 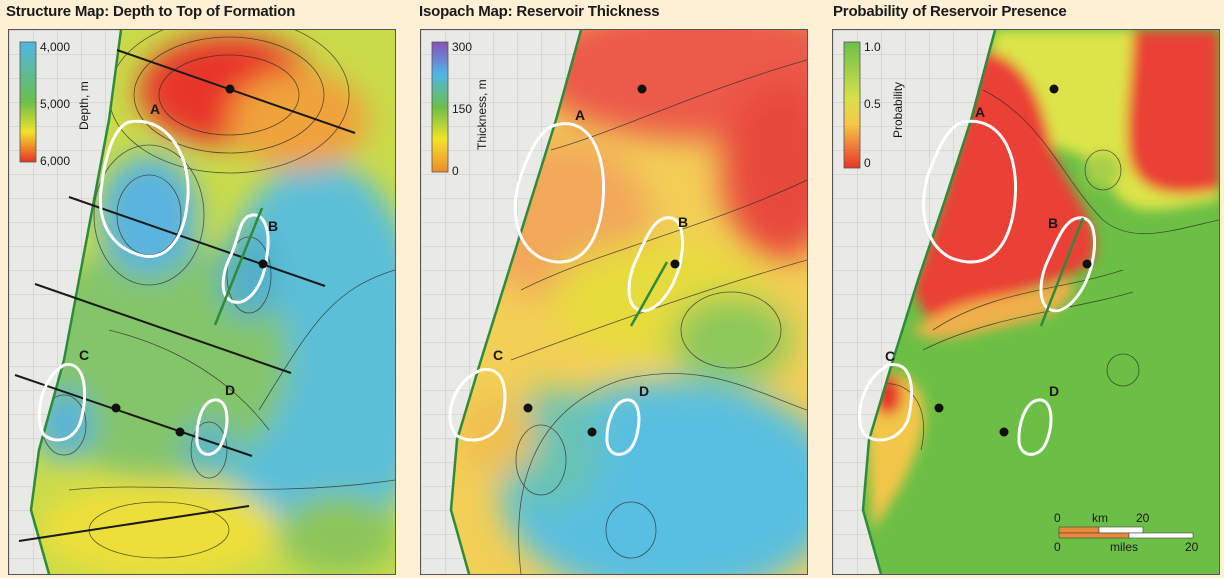 I want to click on probability-map-title: Probability of Reservoir Presence, so click(x=950, y=11).